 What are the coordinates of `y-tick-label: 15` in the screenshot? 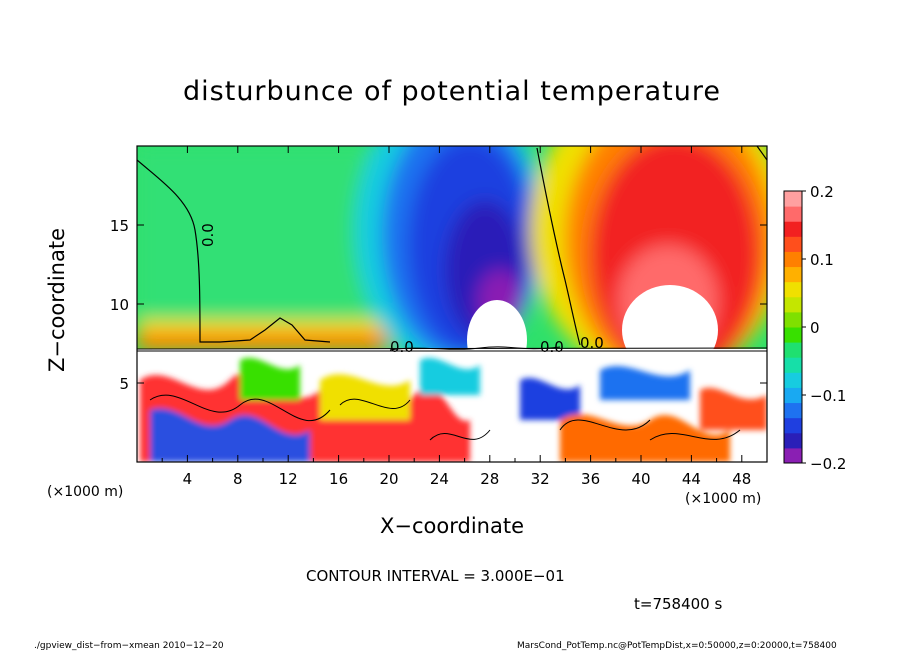 It's located at (119, 226).